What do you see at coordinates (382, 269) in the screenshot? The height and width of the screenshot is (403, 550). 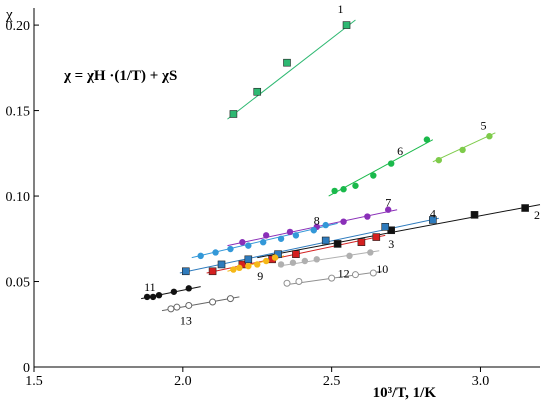 I see `series-label-10: 10` at bounding box center [382, 269].